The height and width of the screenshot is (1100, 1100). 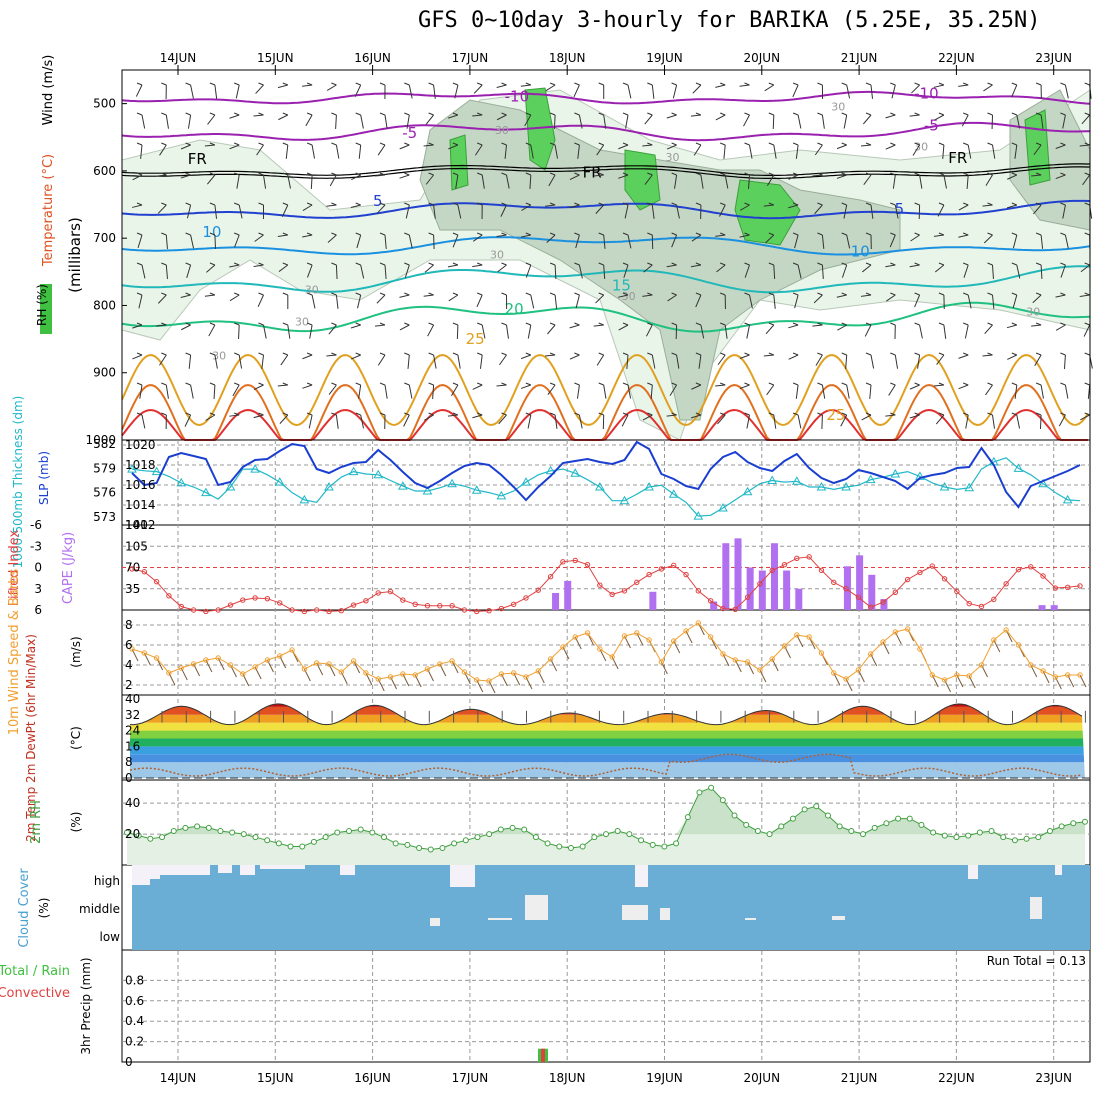 What do you see at coordinates (36, 525) in the screenshot?
I see `li-tick: -6` at bounding box center [36, 525].